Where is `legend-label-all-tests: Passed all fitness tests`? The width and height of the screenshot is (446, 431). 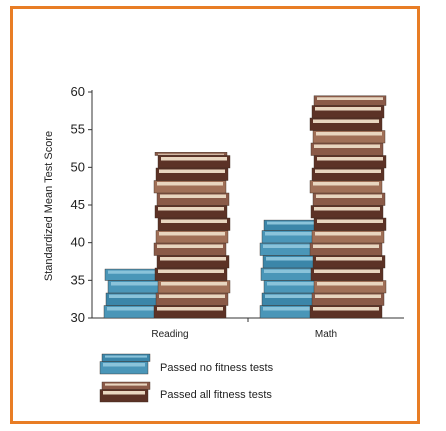
legend-label-all-tests: Passed all fitness tests is located at coordinates (216, 395).